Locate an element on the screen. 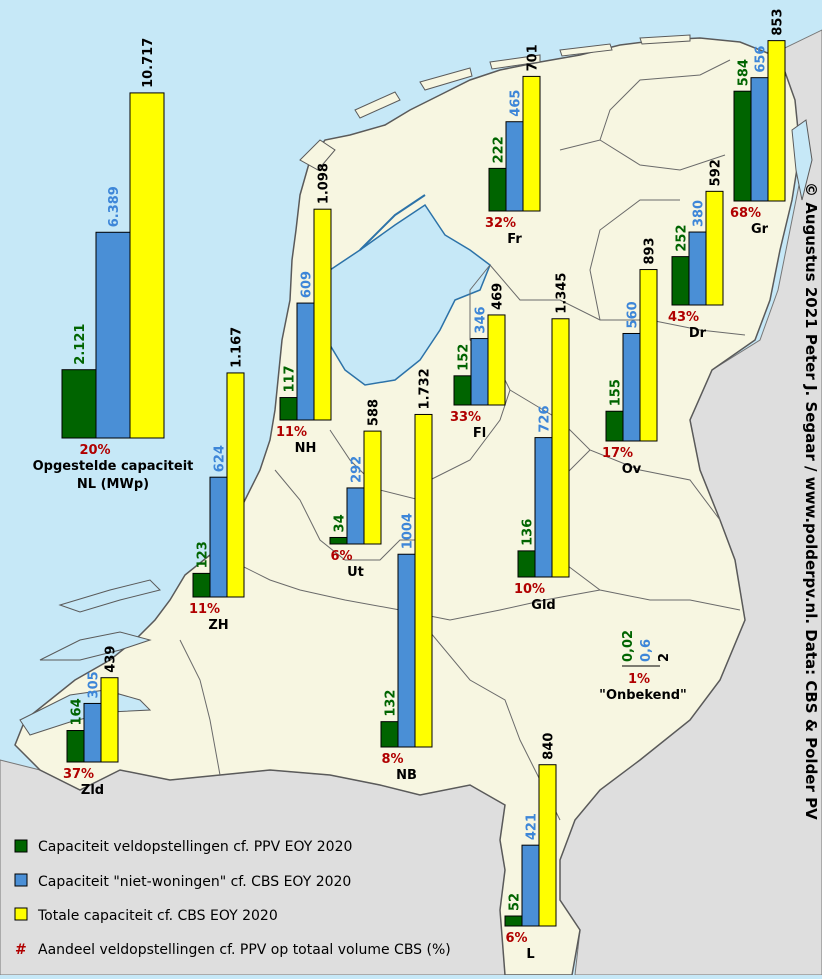 The width and height of the screenshot is (822, 979). value-label-gr-total: 853 is located at coordinates (778, 21).